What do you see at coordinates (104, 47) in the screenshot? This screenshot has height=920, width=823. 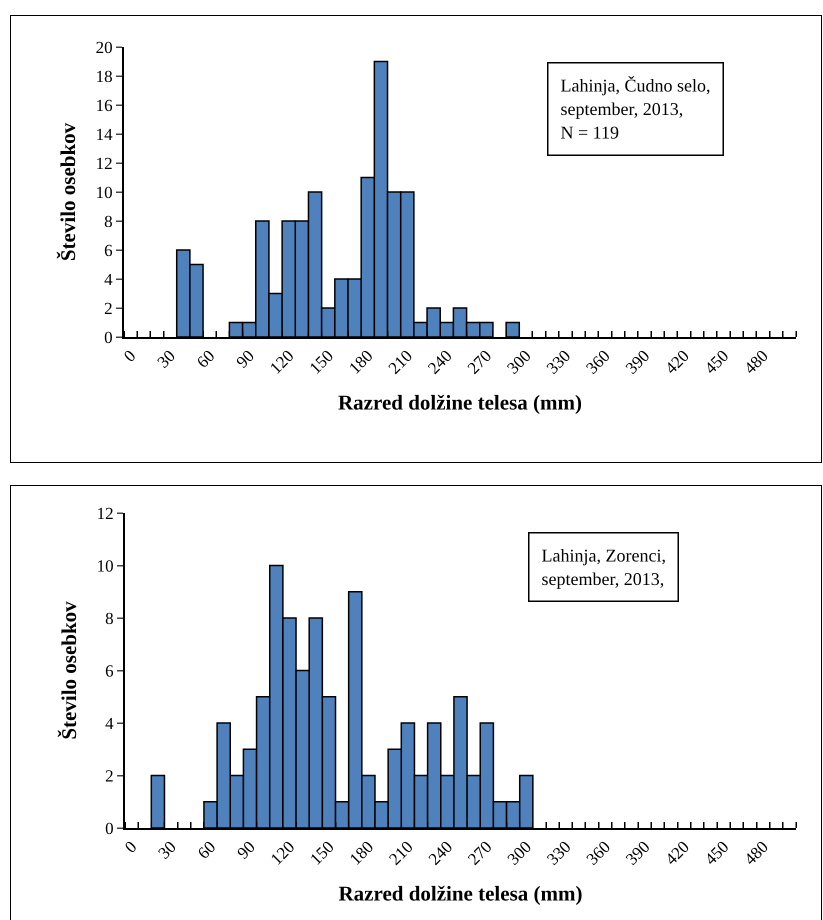 I see `y-tick-label: 20` at bounding box center [104, 47].